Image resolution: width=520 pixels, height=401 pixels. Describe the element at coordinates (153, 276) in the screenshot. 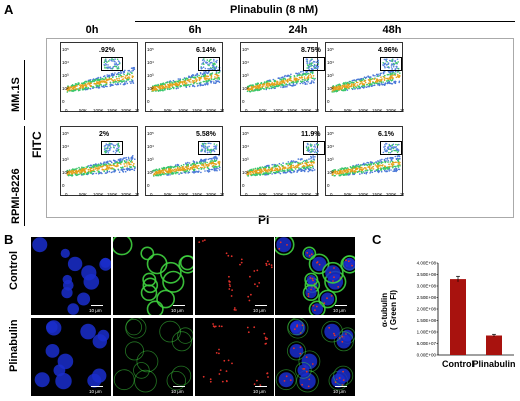

I see `micro-image-r1-green: 10 μm` at that location.